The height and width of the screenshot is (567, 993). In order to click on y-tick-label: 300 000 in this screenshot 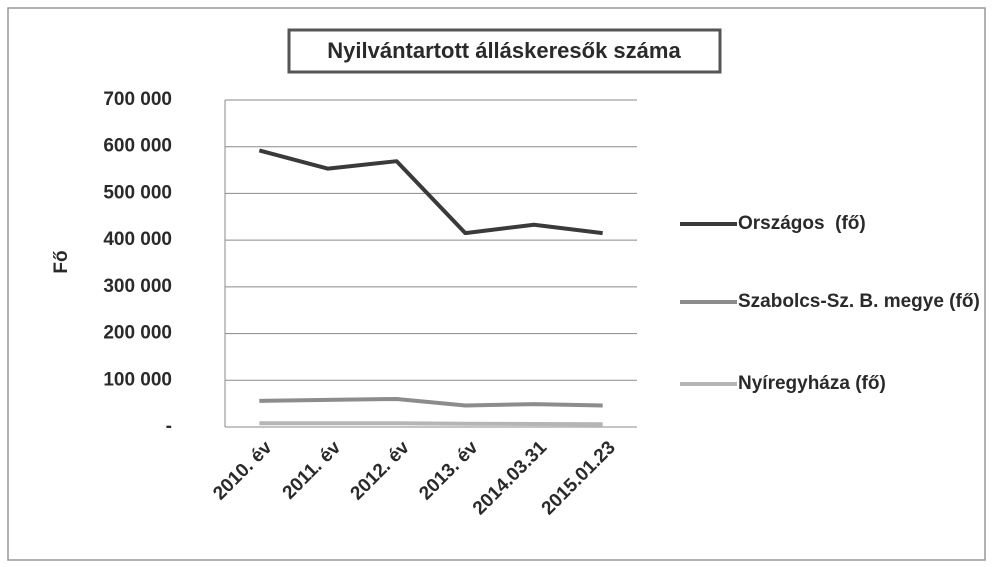, I will do `click(137, 286)`.